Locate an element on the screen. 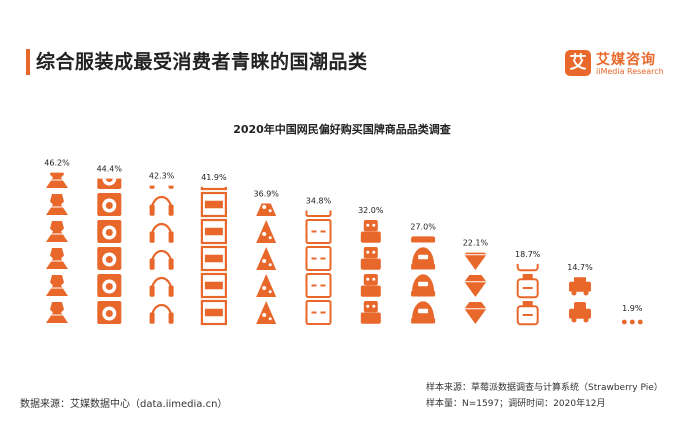 Image resolution: width=684 pixels, height=424 pixels. bar-dress: 46.2% is located at coordinates (57, 241).